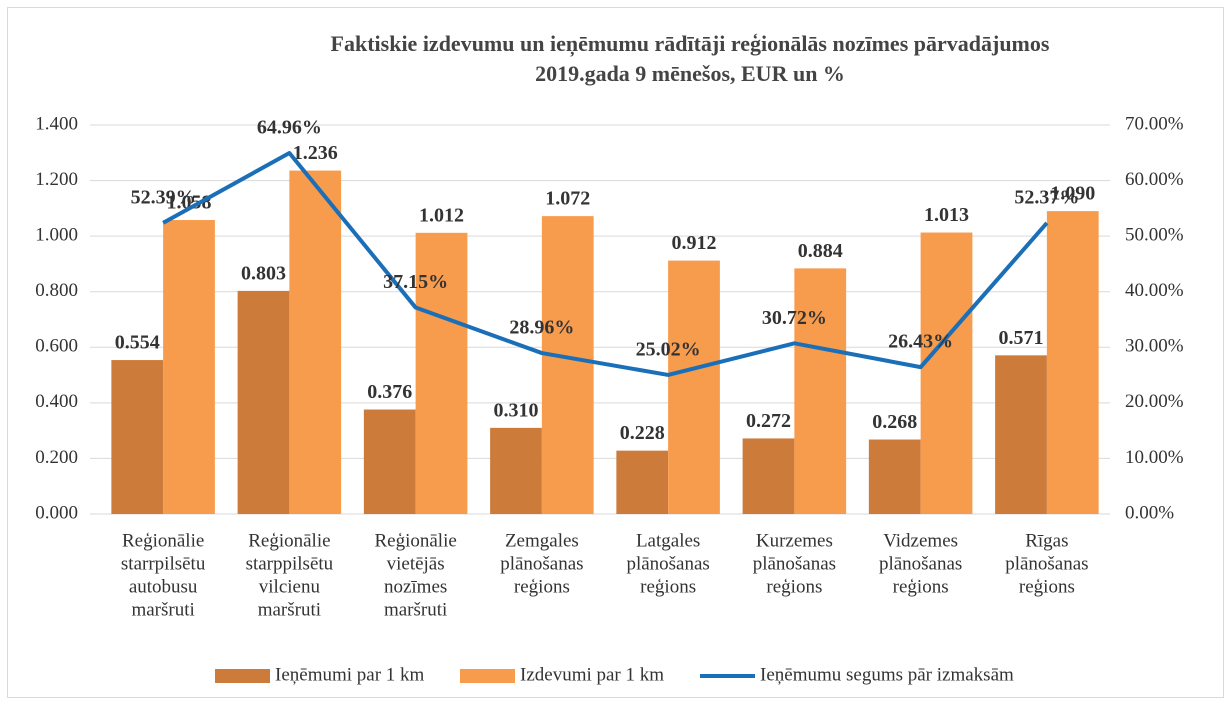 Image resolution: width=1232 pixels, height=706 pixels. Describe the element at coordinates (1154, 290) in the screenshot. I see `y2-tick-label: 40.00%` at that location.